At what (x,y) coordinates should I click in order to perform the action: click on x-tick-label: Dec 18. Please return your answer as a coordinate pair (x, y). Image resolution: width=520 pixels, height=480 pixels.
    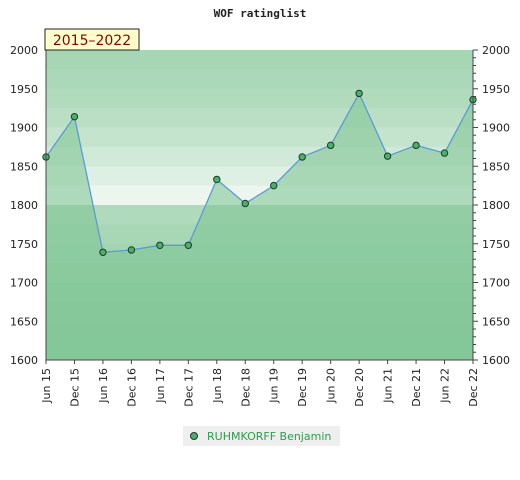
    Looking at the image, I should click on (245, 387).